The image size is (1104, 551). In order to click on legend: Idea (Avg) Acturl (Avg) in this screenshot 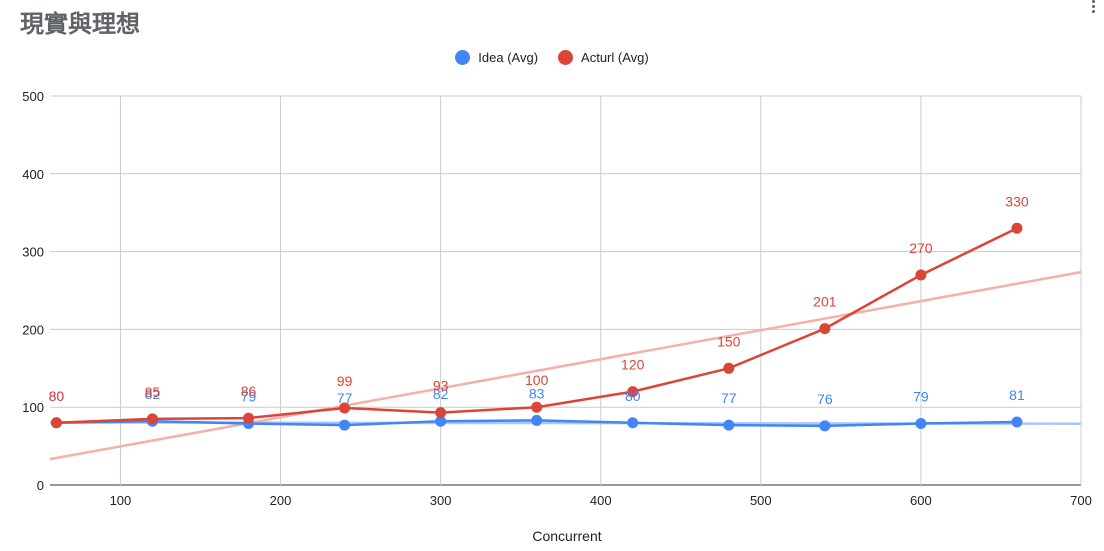, I will do `click(552, 57)`.